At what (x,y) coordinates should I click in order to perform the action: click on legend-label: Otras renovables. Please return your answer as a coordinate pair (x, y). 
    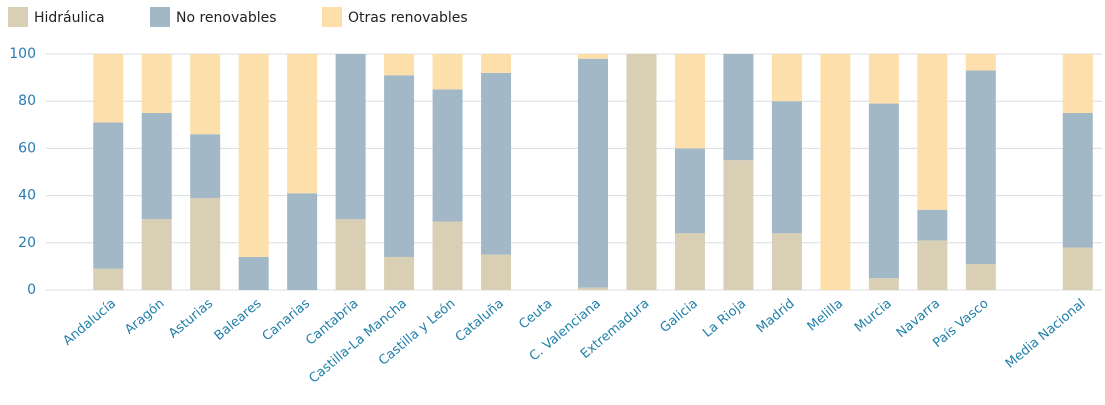
    Looking at the image, I should click on (408, 18).